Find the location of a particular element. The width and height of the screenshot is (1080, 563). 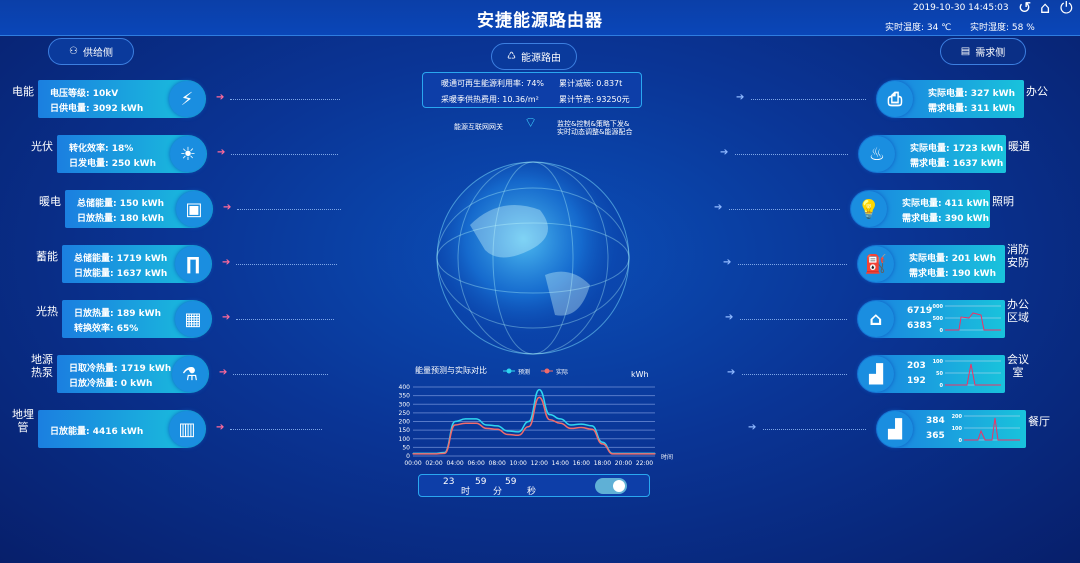

legend-label: 实际 is located at coordinates (562, 372).